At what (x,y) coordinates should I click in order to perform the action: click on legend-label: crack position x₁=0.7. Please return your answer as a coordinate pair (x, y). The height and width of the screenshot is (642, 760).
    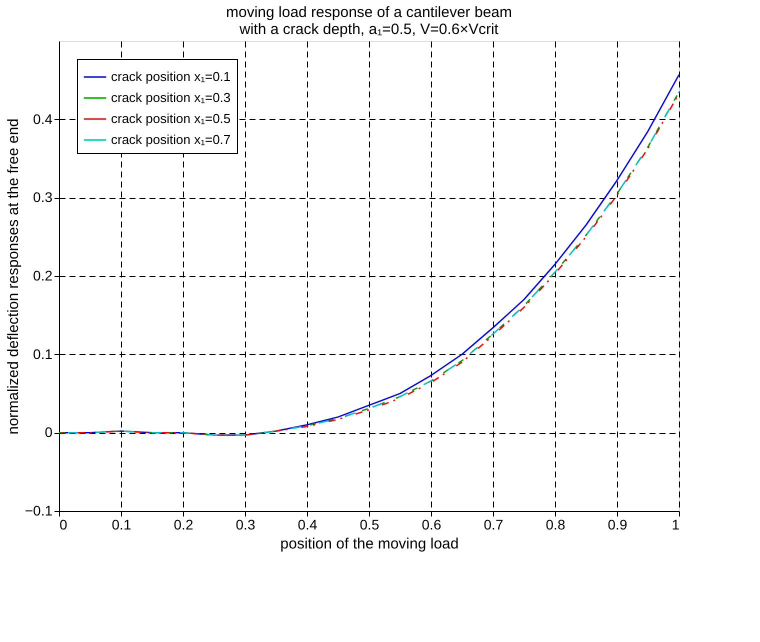
    Looking at the image, I should click on (171, 139).